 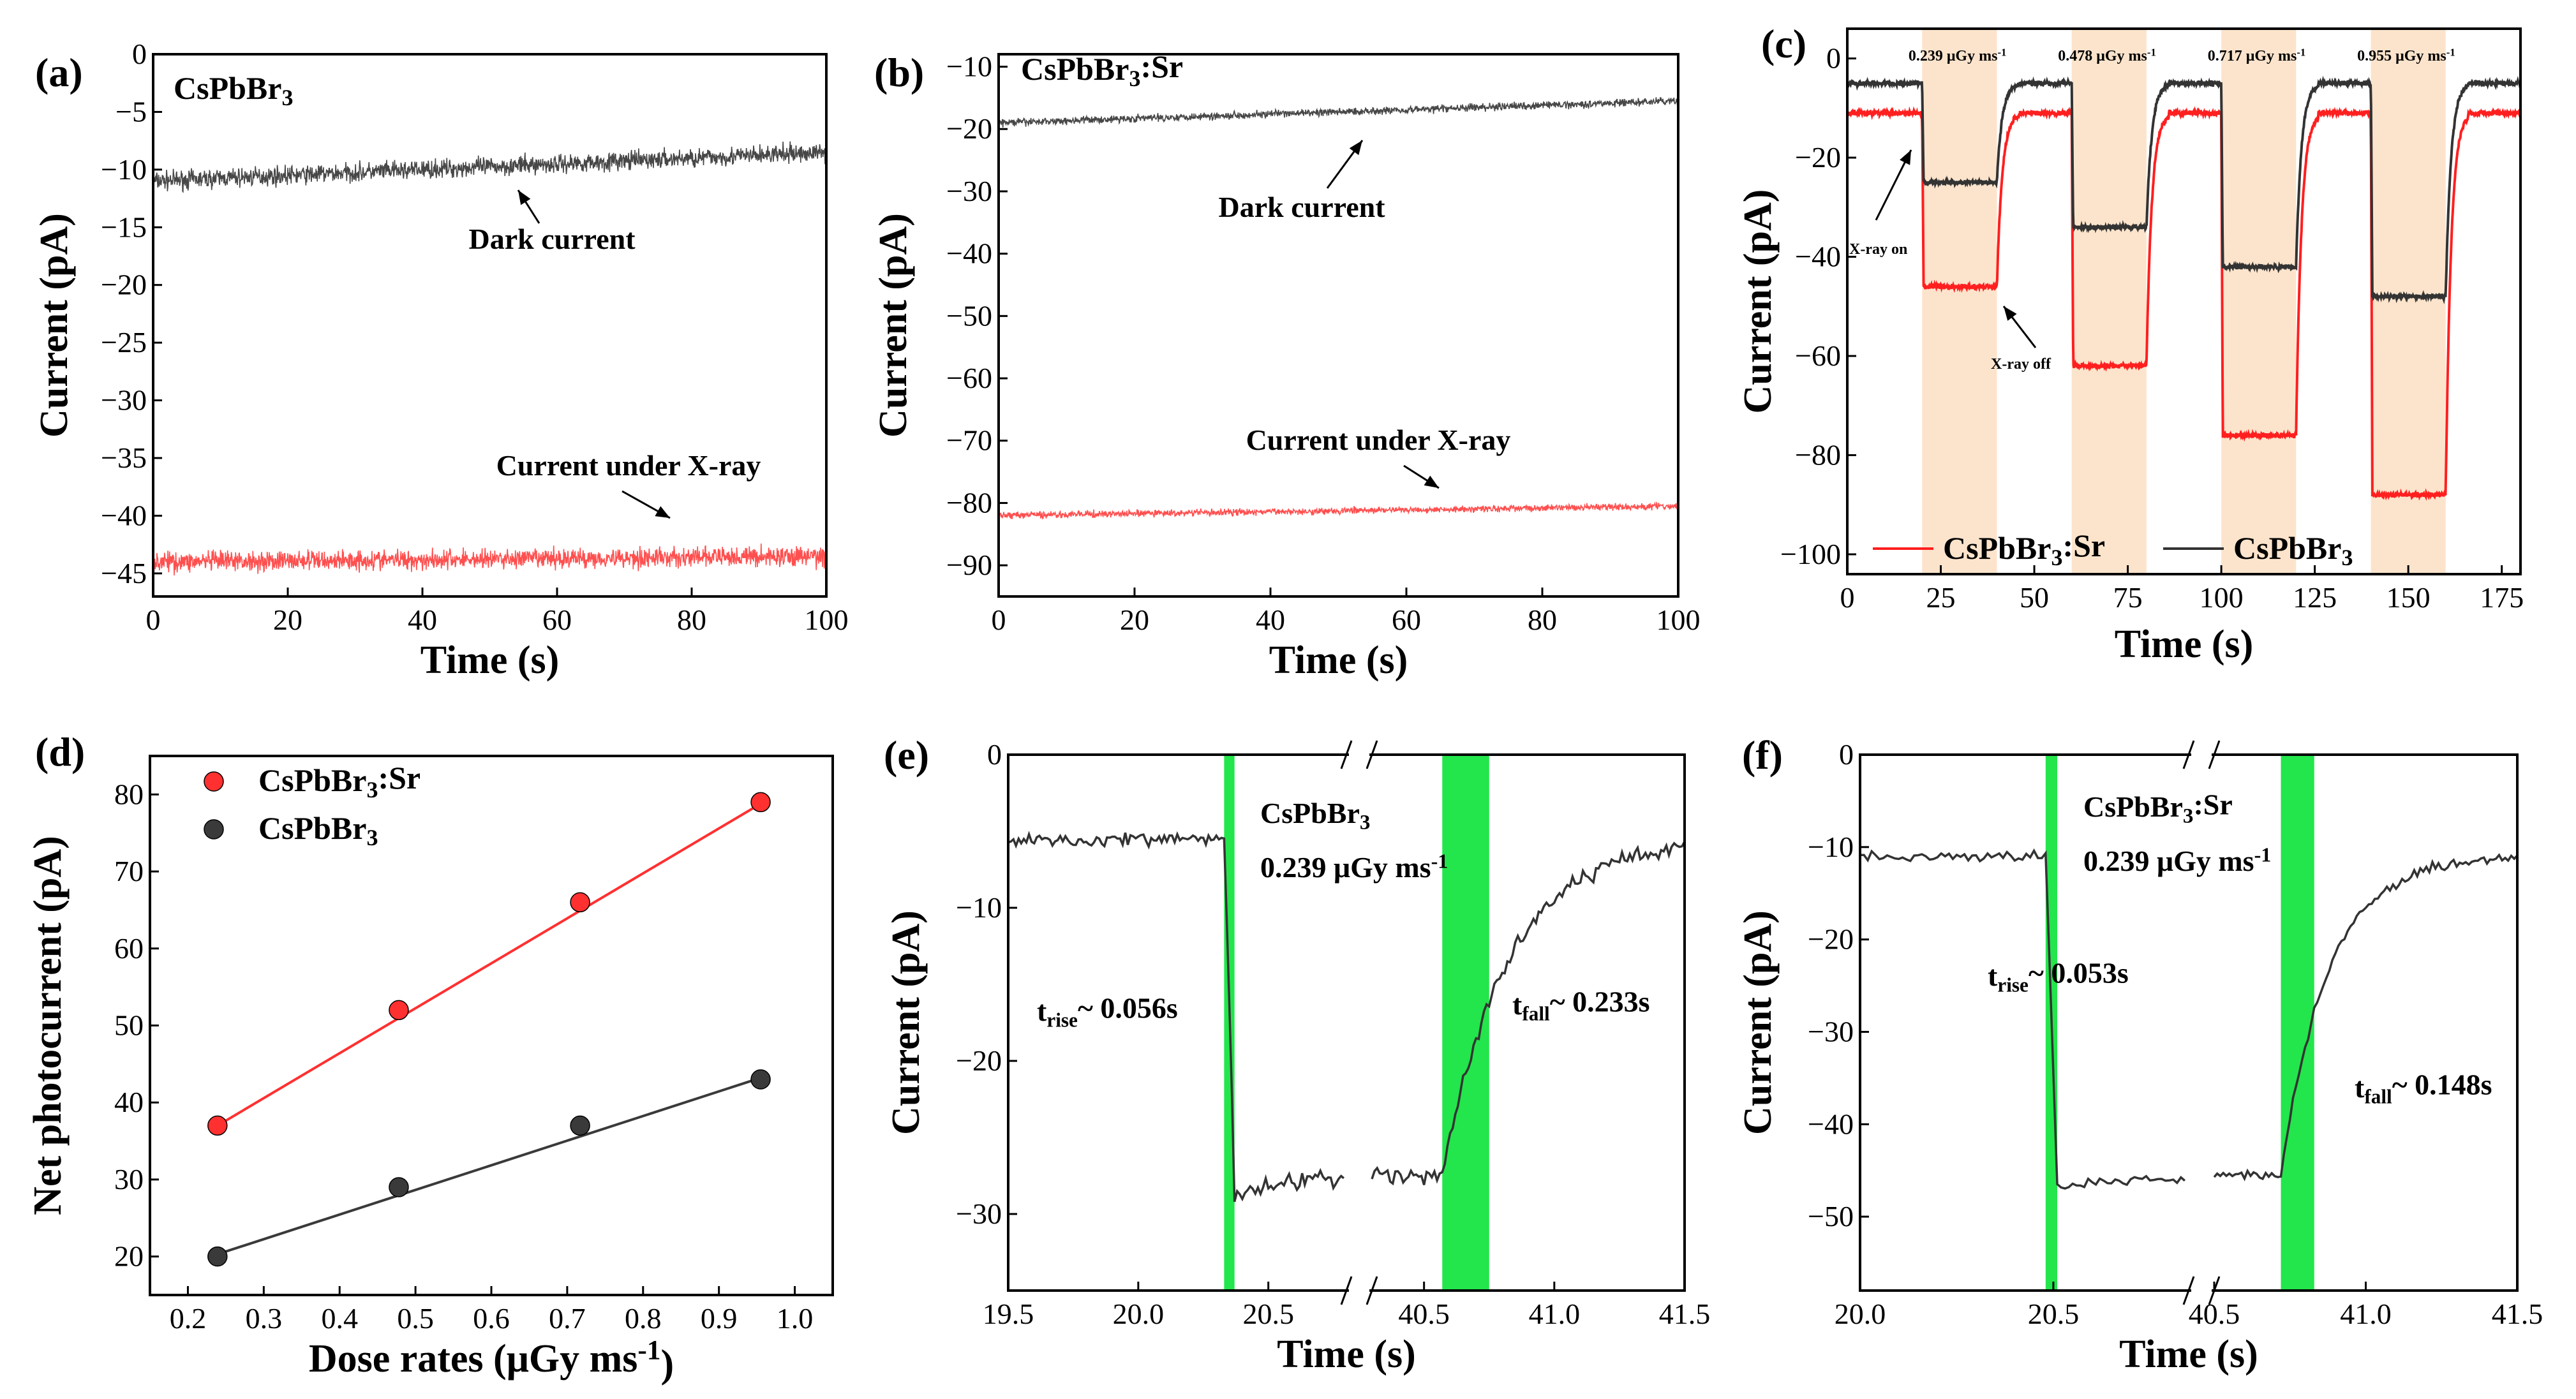 I want to click on d-panel-label: (d), so click(x=60, y=751).